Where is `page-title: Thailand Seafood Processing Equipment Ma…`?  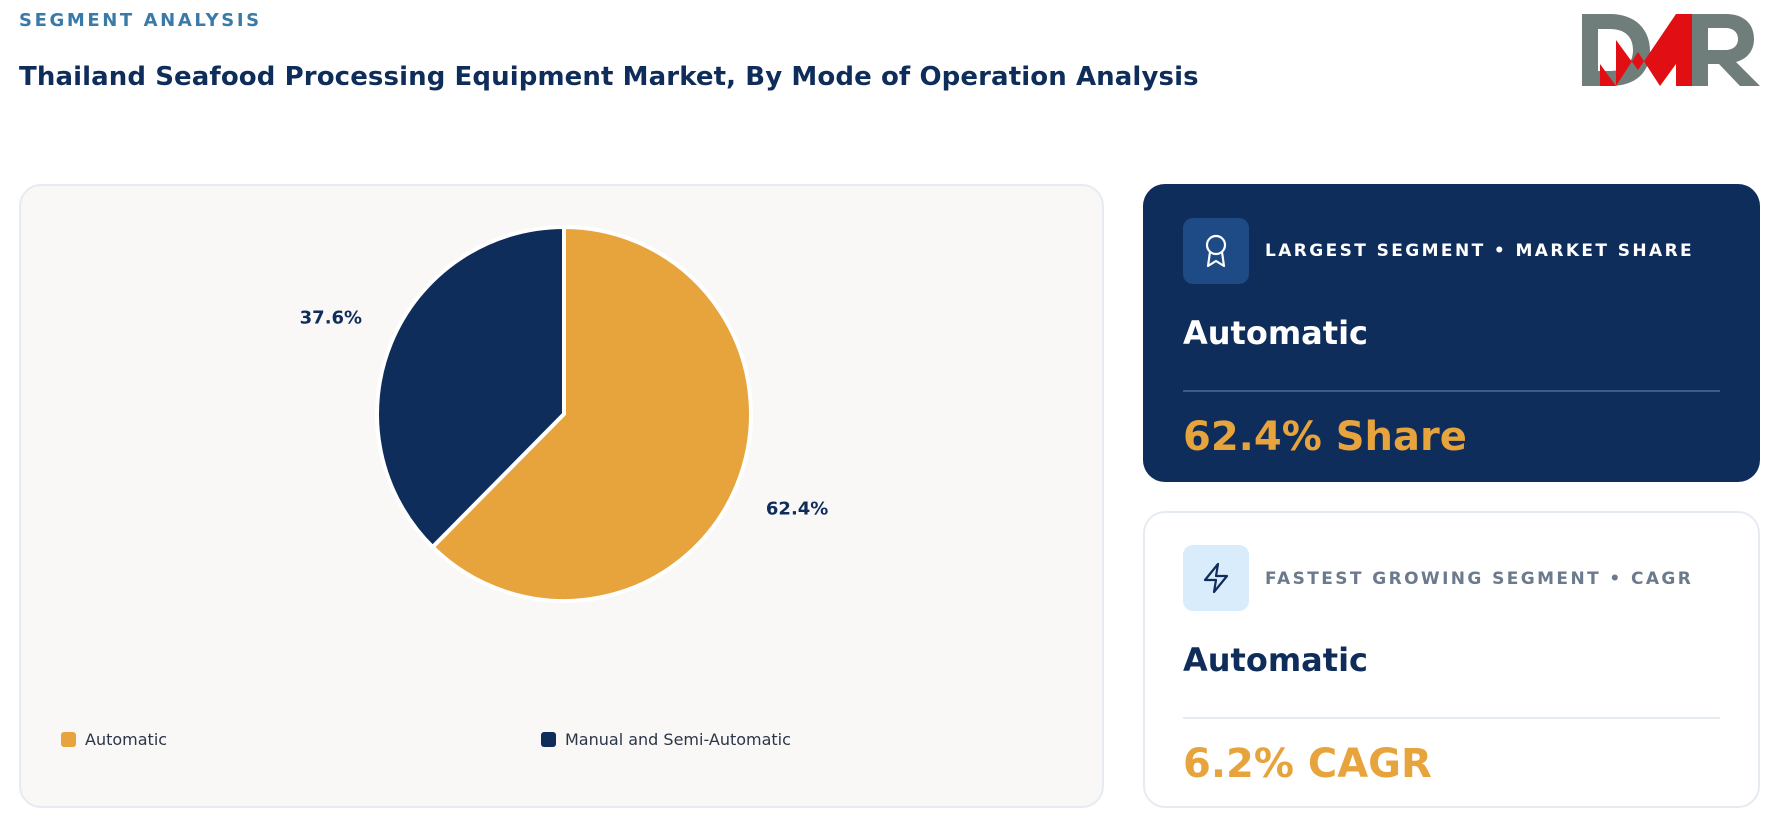
page-title: Thailand Seafood Processing Equipment Ma… is located at coordinates (609, 77).